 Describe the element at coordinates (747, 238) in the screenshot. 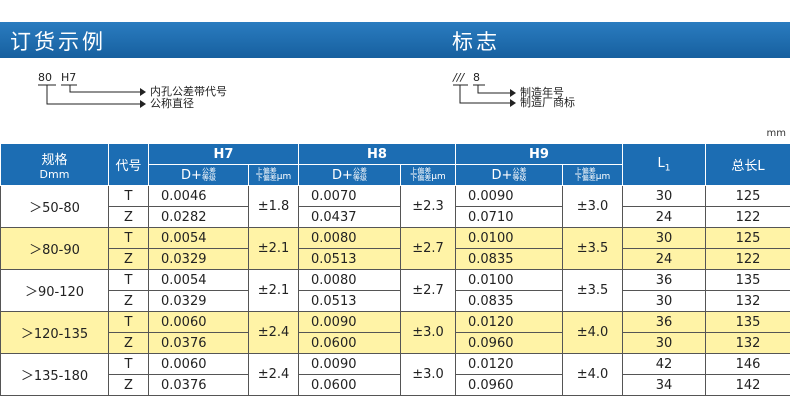

I see `total-cell: 125` at that location.